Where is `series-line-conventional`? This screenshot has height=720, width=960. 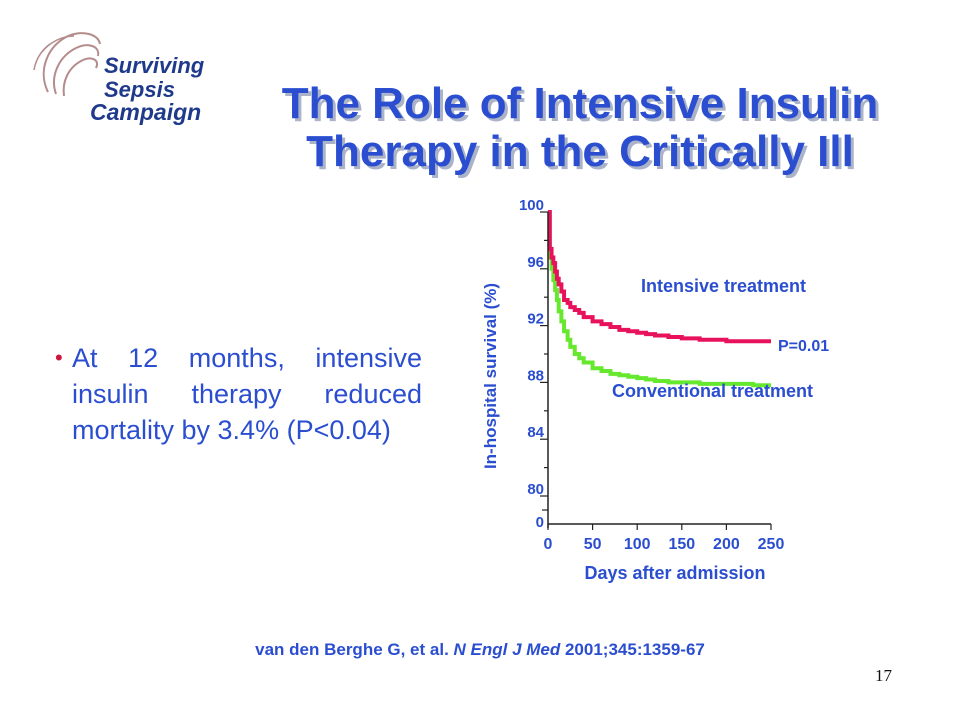
series-line-conventional is located at coordinates (659, 299).